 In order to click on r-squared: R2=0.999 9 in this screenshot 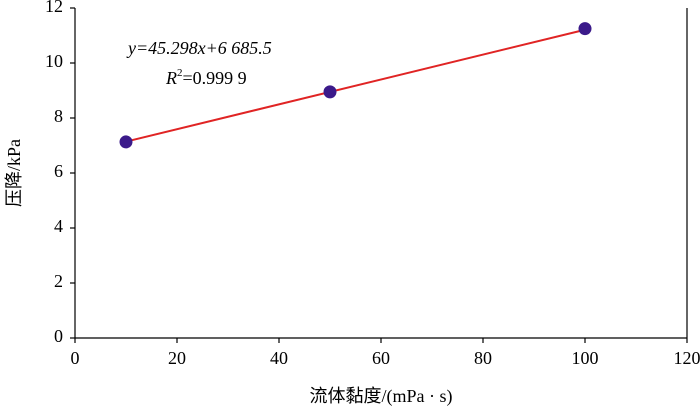, I will do `click(206, 78)`.